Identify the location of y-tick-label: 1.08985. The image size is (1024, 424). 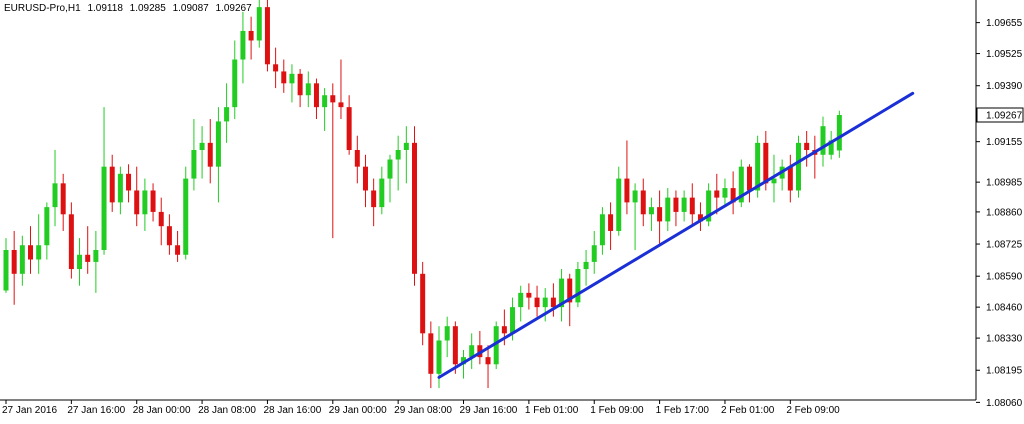
(1004, 183).